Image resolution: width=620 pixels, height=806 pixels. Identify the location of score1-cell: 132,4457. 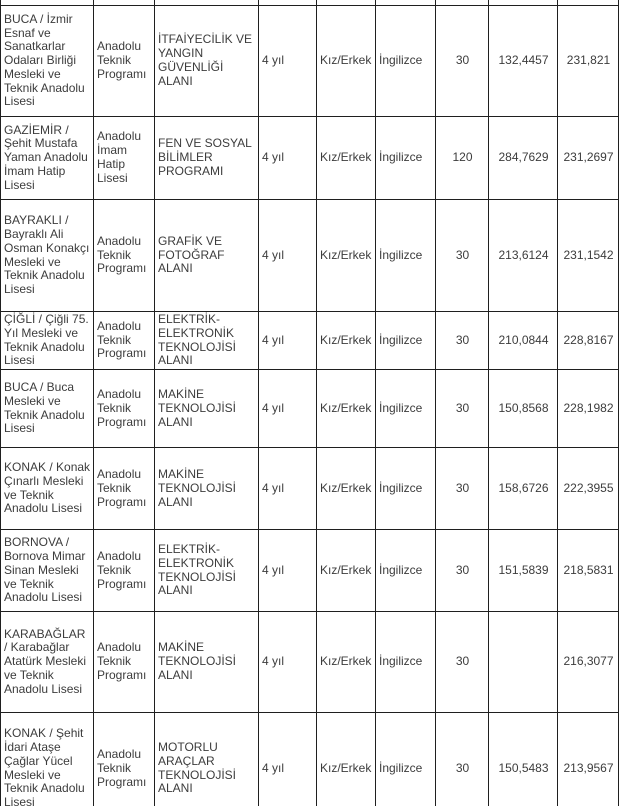
(523, 61).